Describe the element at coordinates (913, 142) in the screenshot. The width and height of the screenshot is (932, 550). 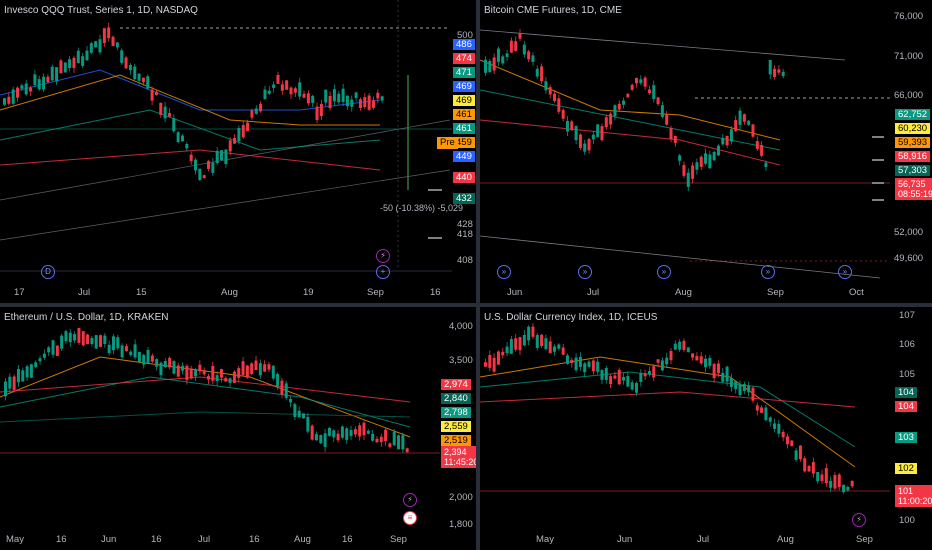
I see `btc-price-badge: 59,393` at that location.